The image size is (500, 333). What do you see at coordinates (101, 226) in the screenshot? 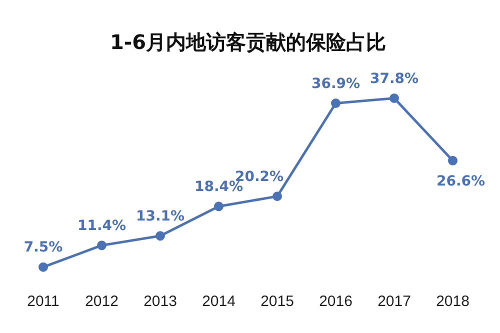
I see `data-label: 11.4%` at bounding box center [101, 226].